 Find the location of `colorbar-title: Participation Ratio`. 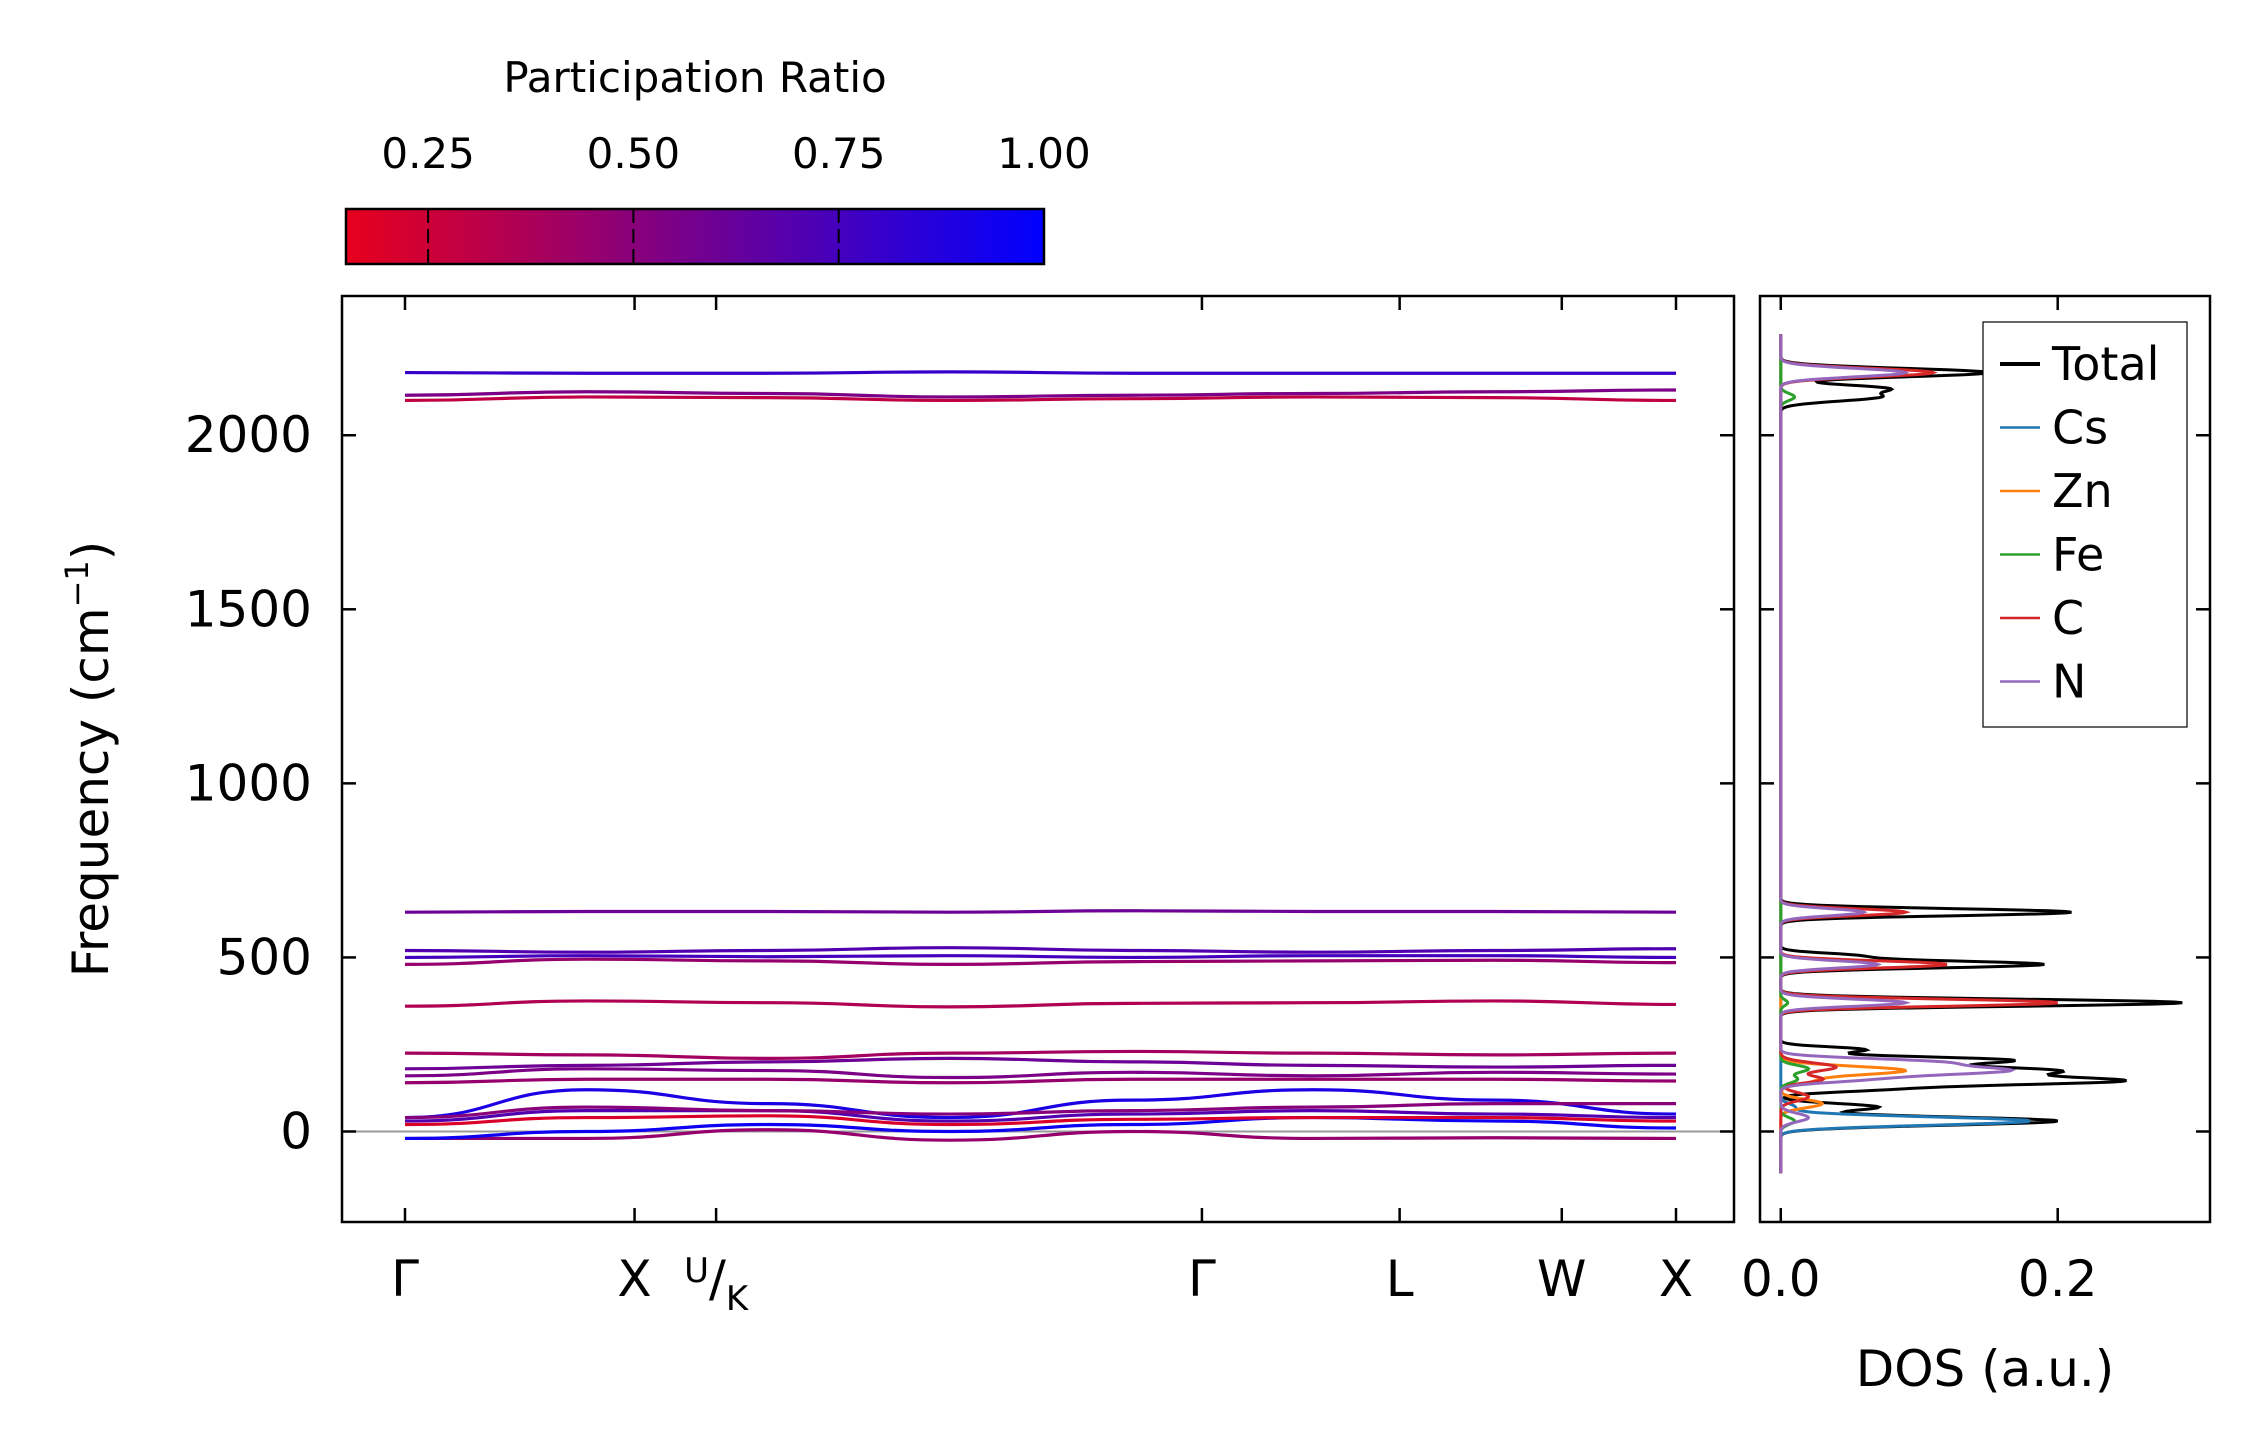

colorbar-title: Participation Ratio is located at coordinates (694, 77).